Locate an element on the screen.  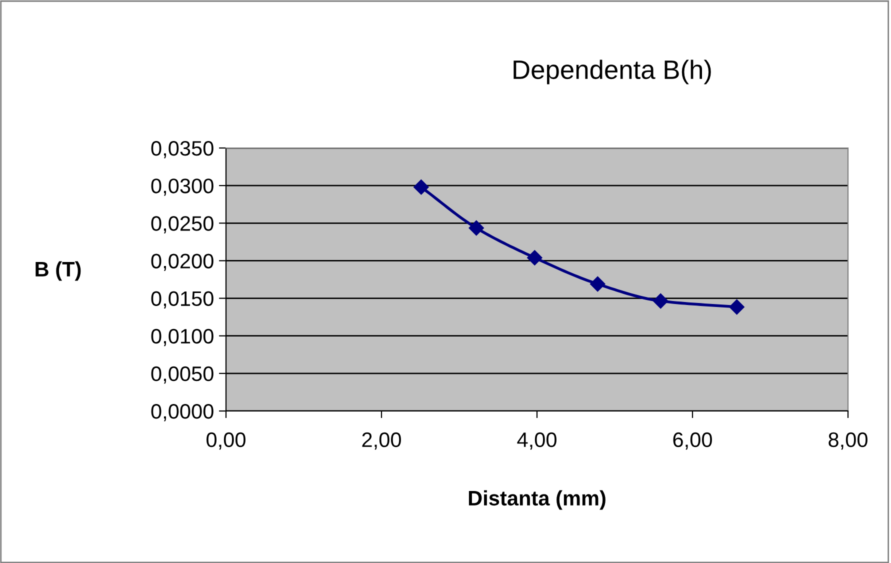
y-tick-label: 0,0000 is located at coordinates (182, 413).